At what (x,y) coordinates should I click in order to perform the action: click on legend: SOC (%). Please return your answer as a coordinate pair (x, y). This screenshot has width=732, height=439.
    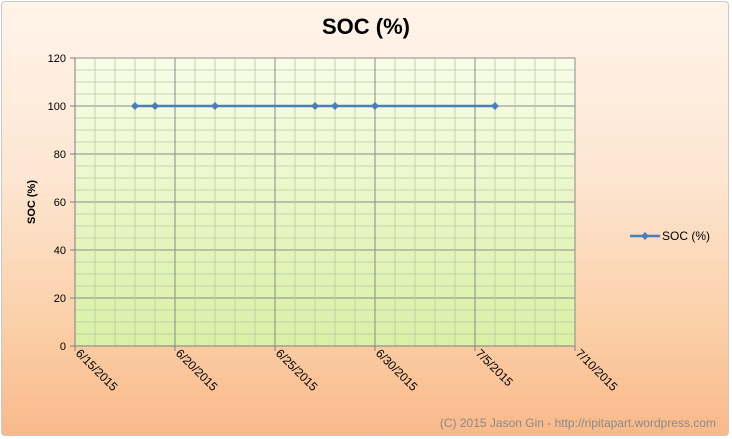
    Looking at the image, I should click on (670, 236).